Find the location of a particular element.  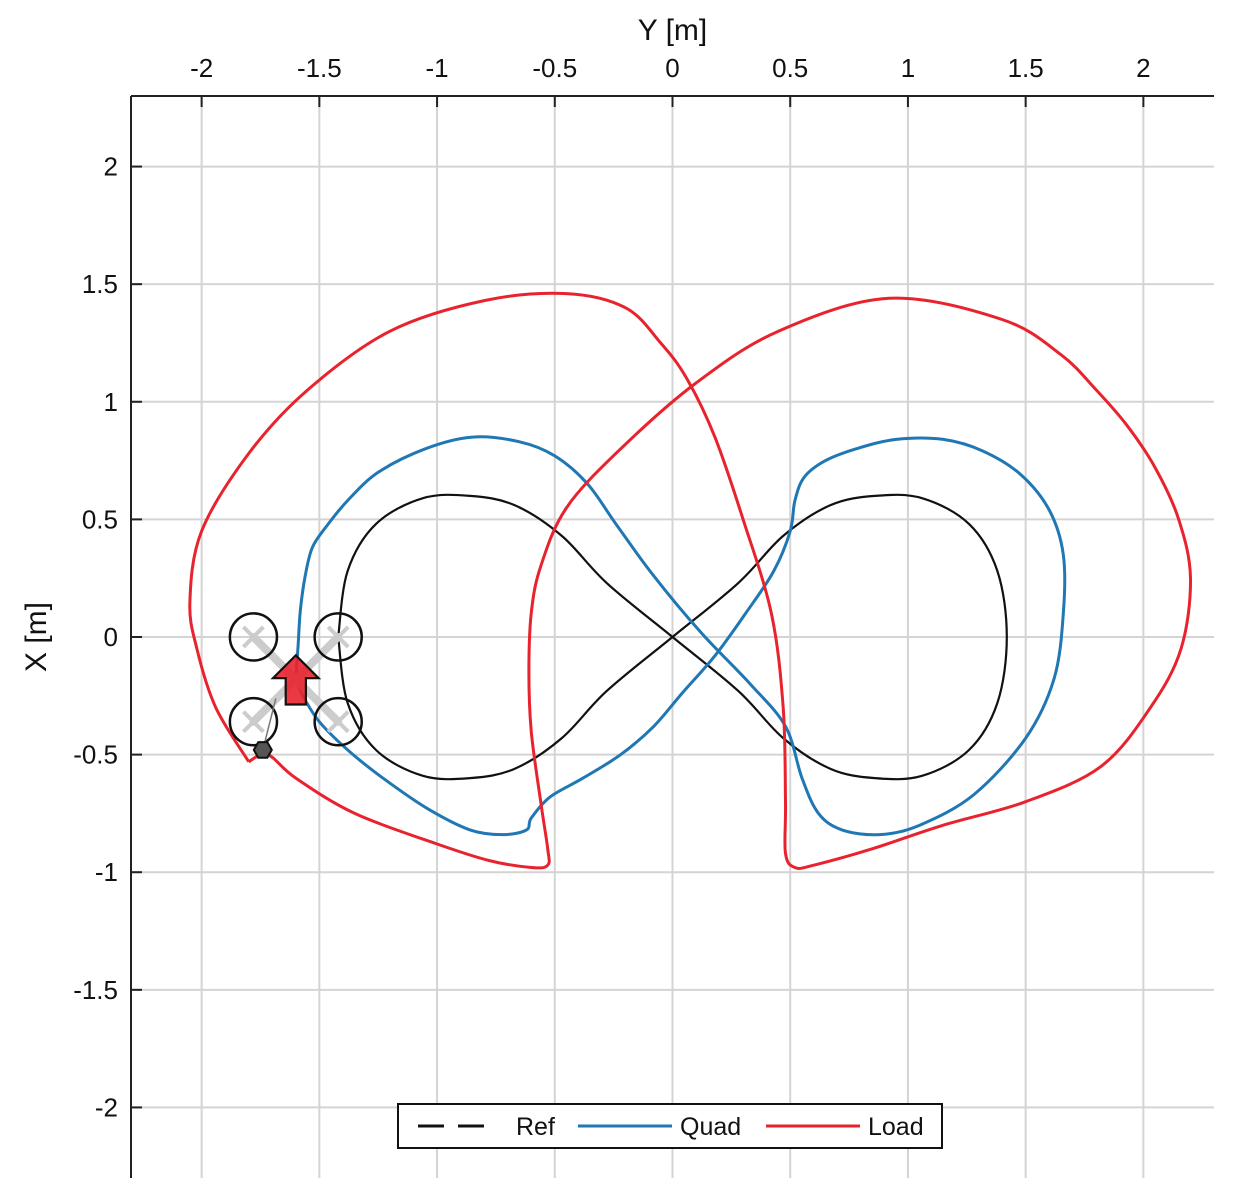

y-tick-label: -1.5 is located at coordinates (95, 990).